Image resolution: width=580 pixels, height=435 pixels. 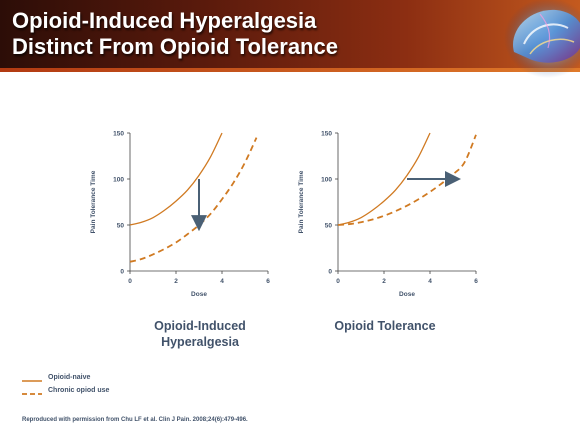 I want to click on chart-0: 0 50 100 150 0 2 4 6 Dose Pain Tolerance Time, so click(x=180, y=215).